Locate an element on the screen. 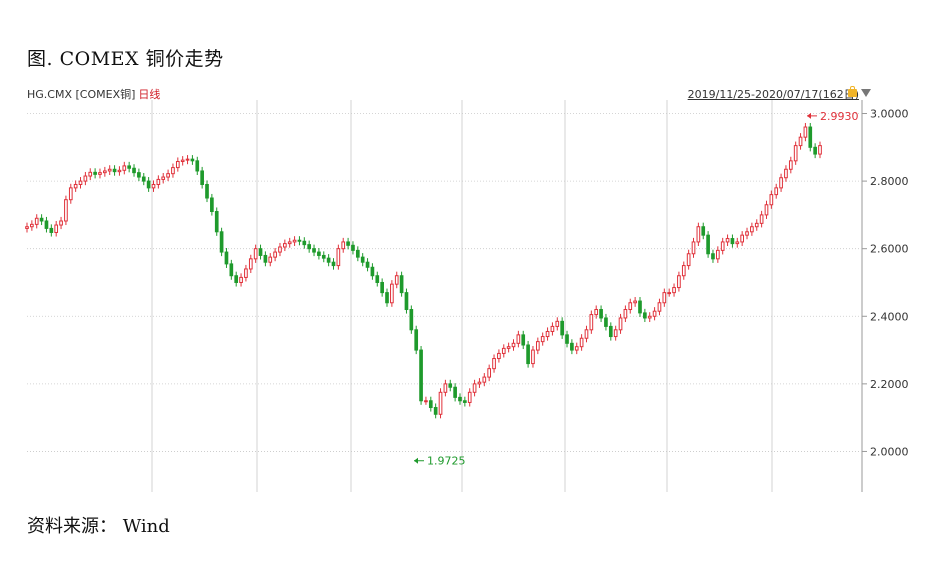 The image size is (927, 570). annotation-low-label: 1.9725 is located at coordinates (446, 461).